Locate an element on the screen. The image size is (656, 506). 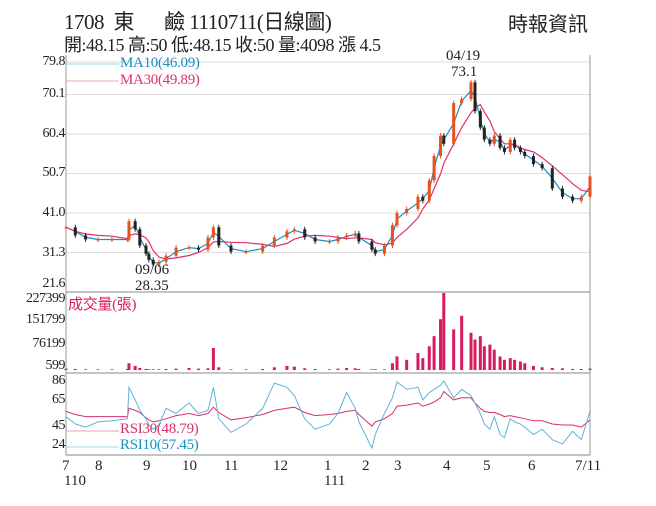
price-tick-label: 50.7 is located at coordinates (54, 172).